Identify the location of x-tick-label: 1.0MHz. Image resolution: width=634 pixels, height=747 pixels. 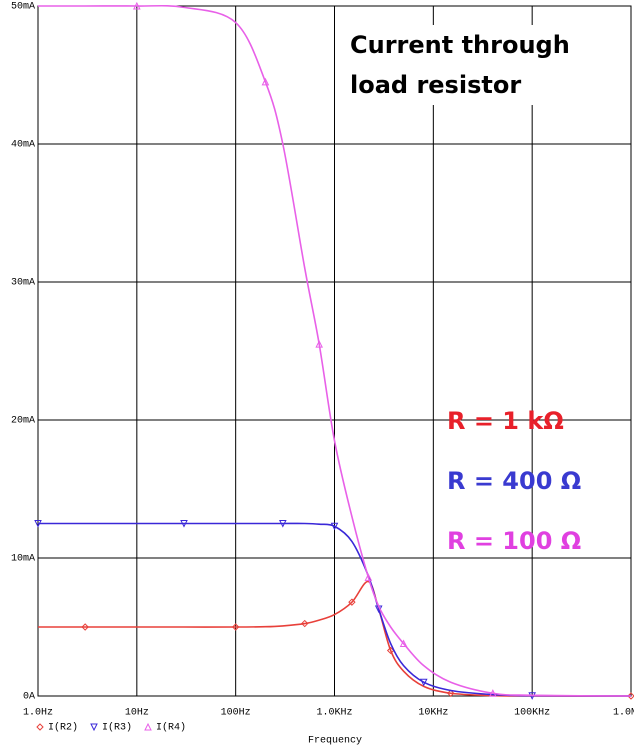
(623, 713).